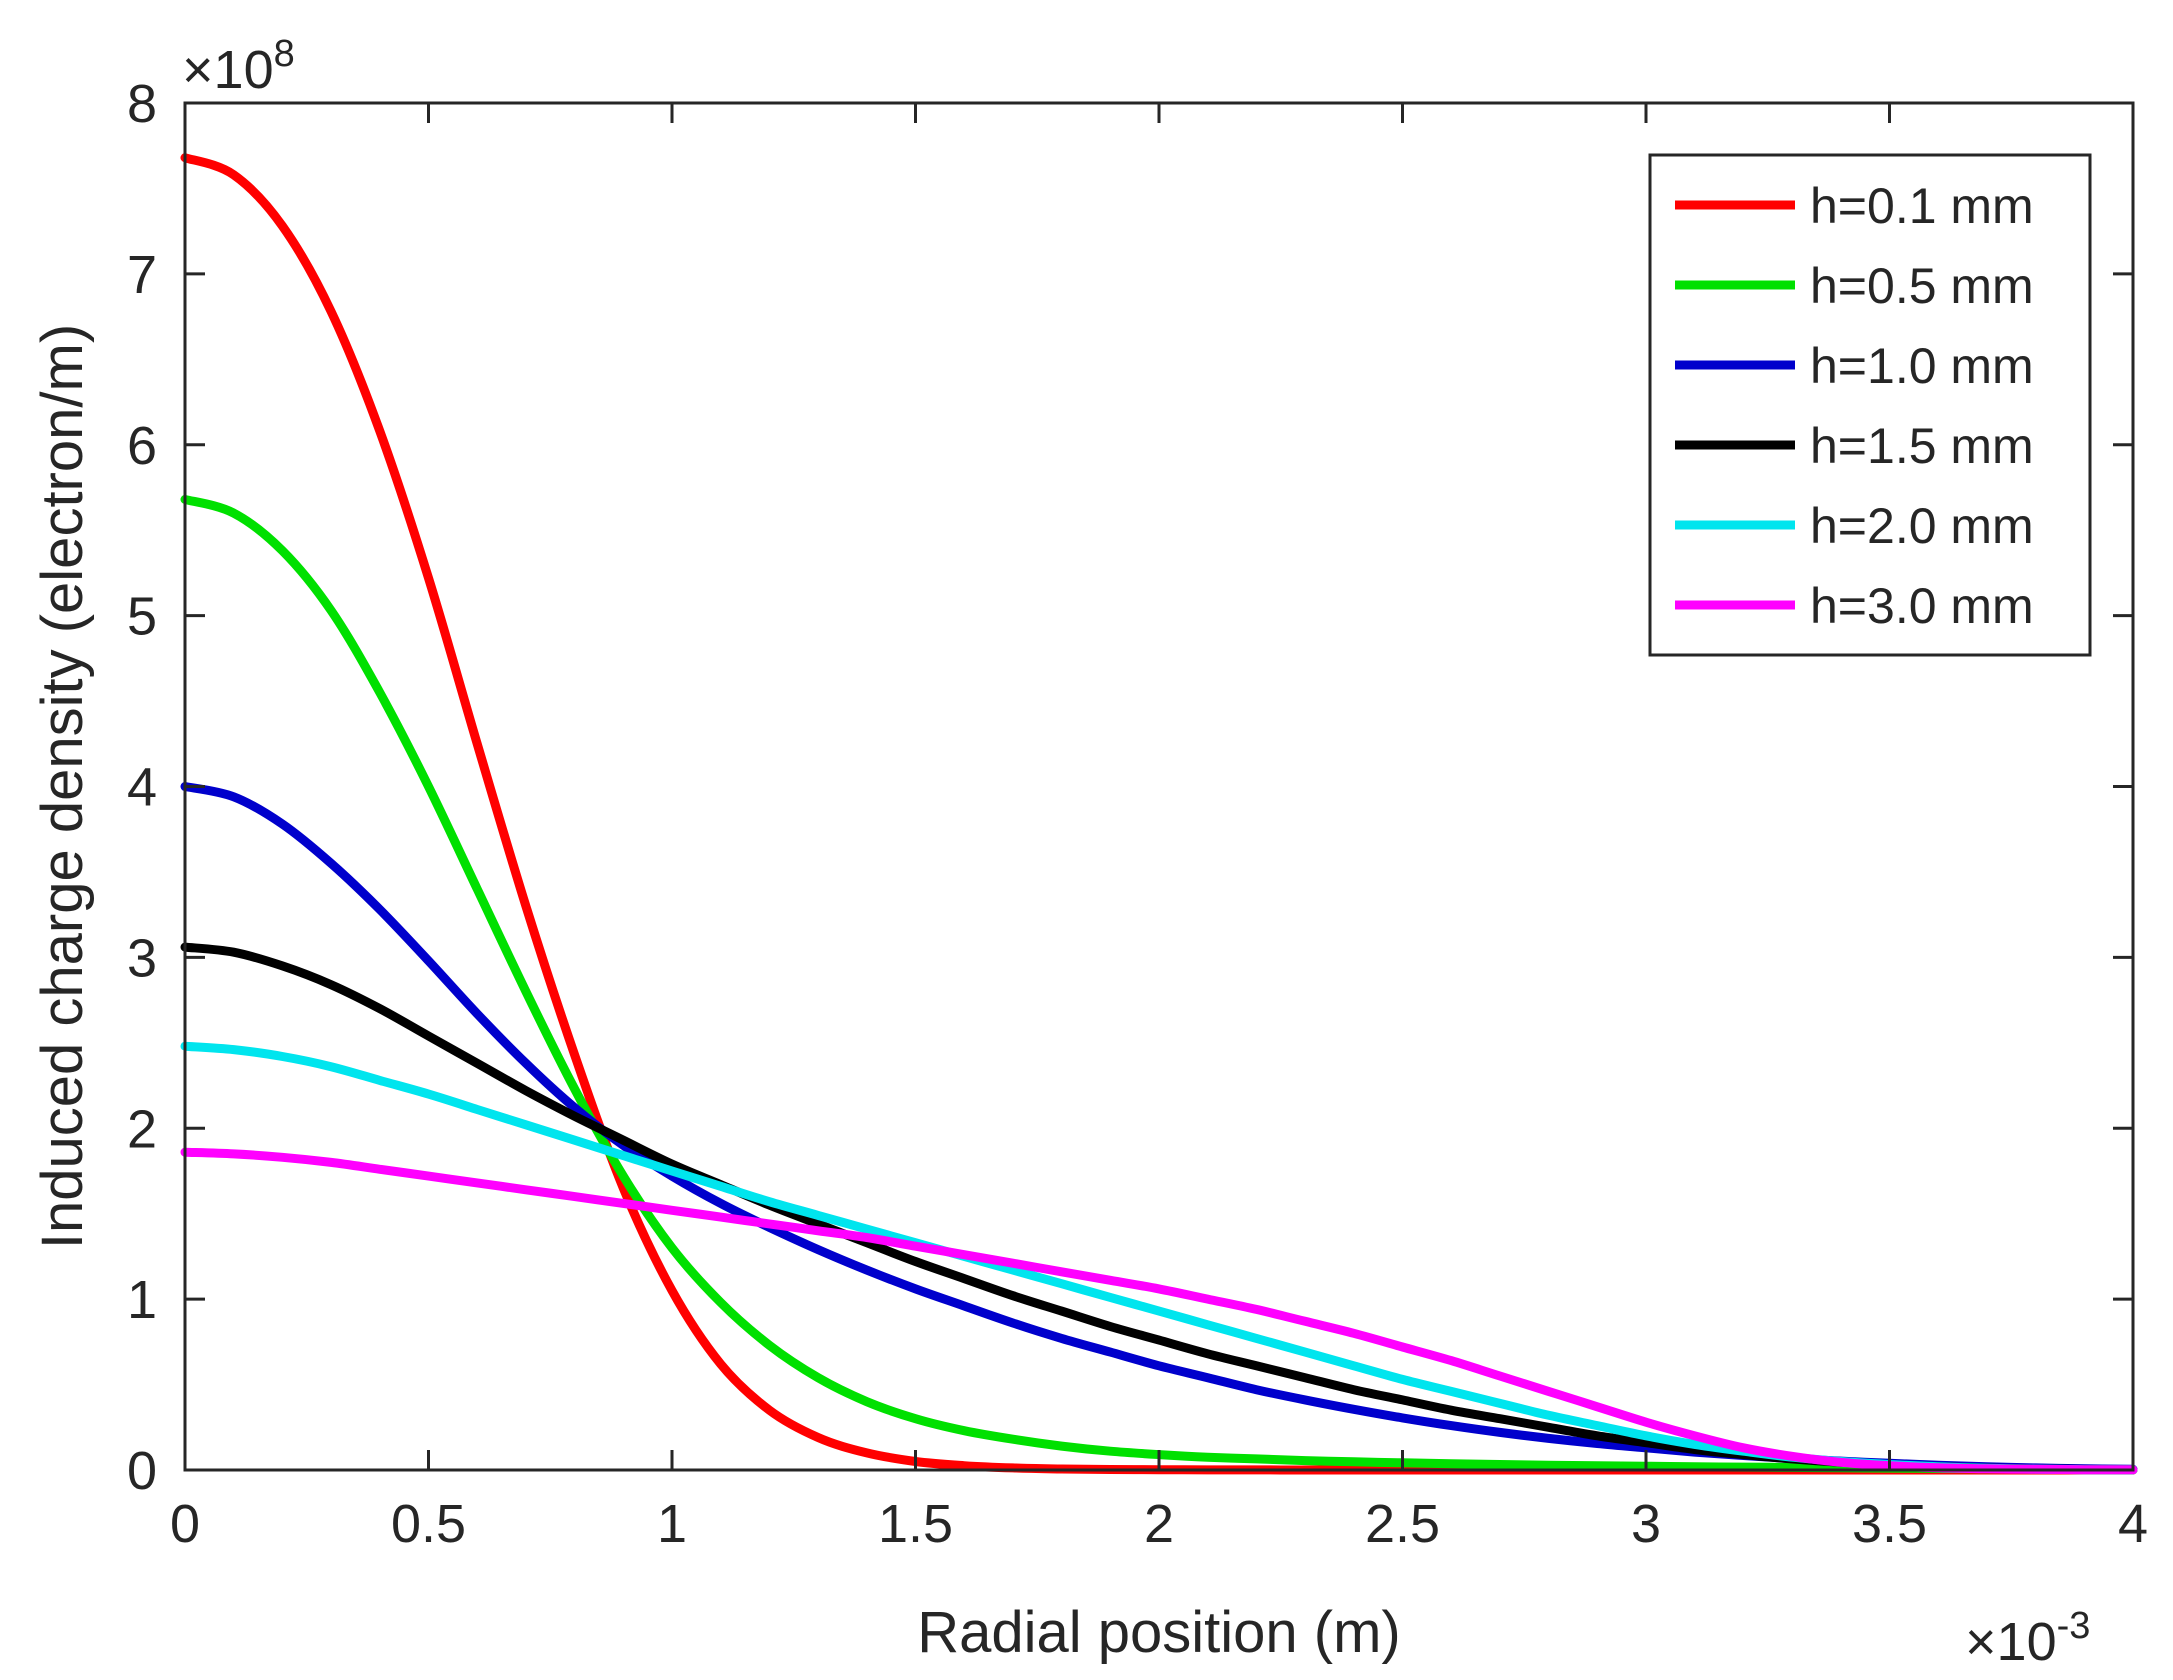 The image size is (2173, 1680). I want to click on y-tick-label: 1, so click(142, 1300).